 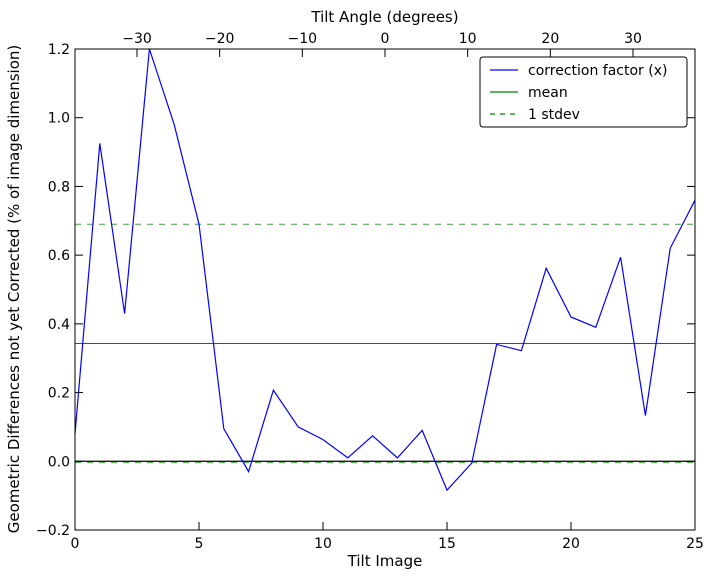 I want to click on top-axis-title: Tilt Angle (degrees), so click(x=384, y=17).